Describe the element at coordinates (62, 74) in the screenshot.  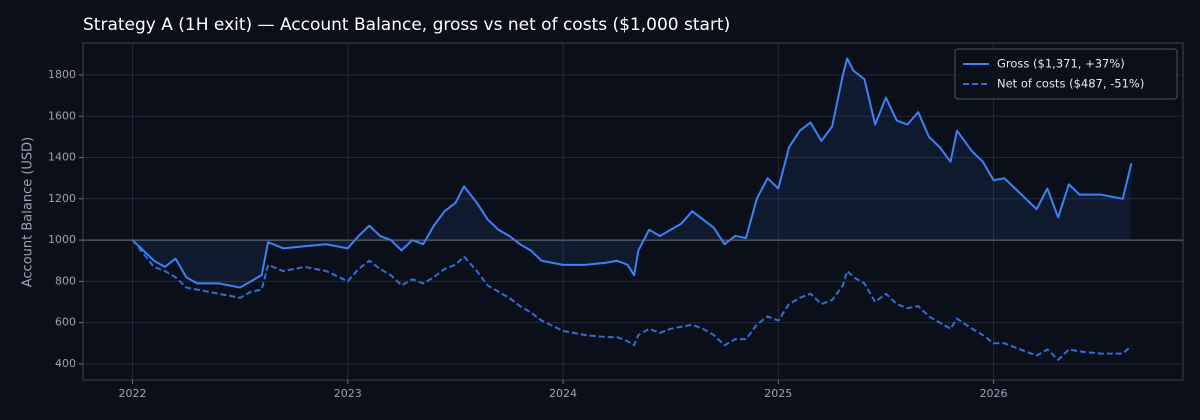
I see `y-tick-label: 1800` at that location.